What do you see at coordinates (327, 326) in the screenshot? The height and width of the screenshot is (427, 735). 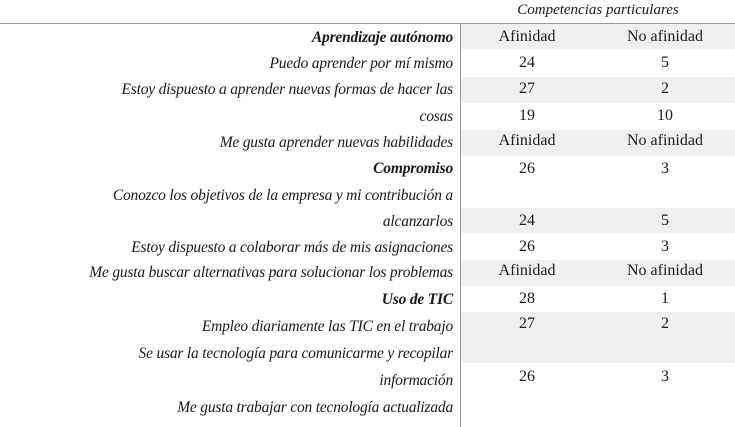 I see `item-label: Empleo diariamente las TIC en el trabajo` at bounding box center [327, 326].